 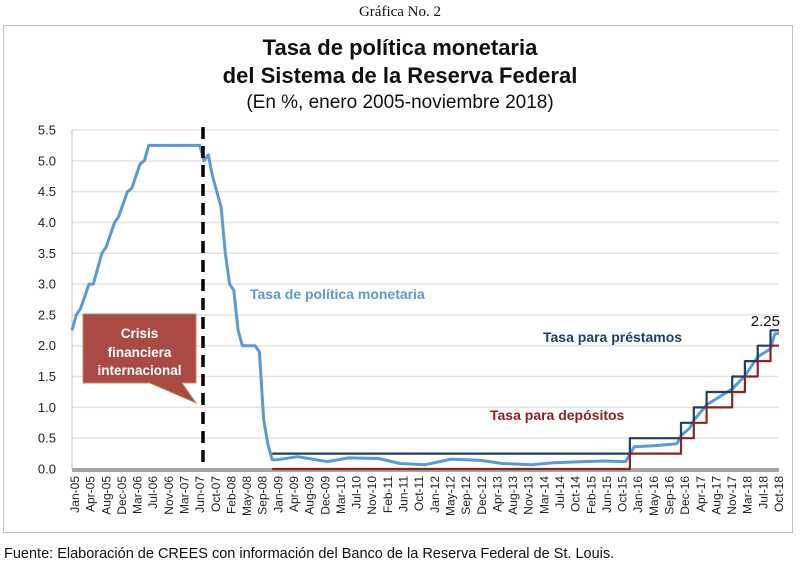 What do you see at coordinates (47, 253) in the screenshot?
I see `y-tick-label: 3.5` at bounding box center [47, 253].